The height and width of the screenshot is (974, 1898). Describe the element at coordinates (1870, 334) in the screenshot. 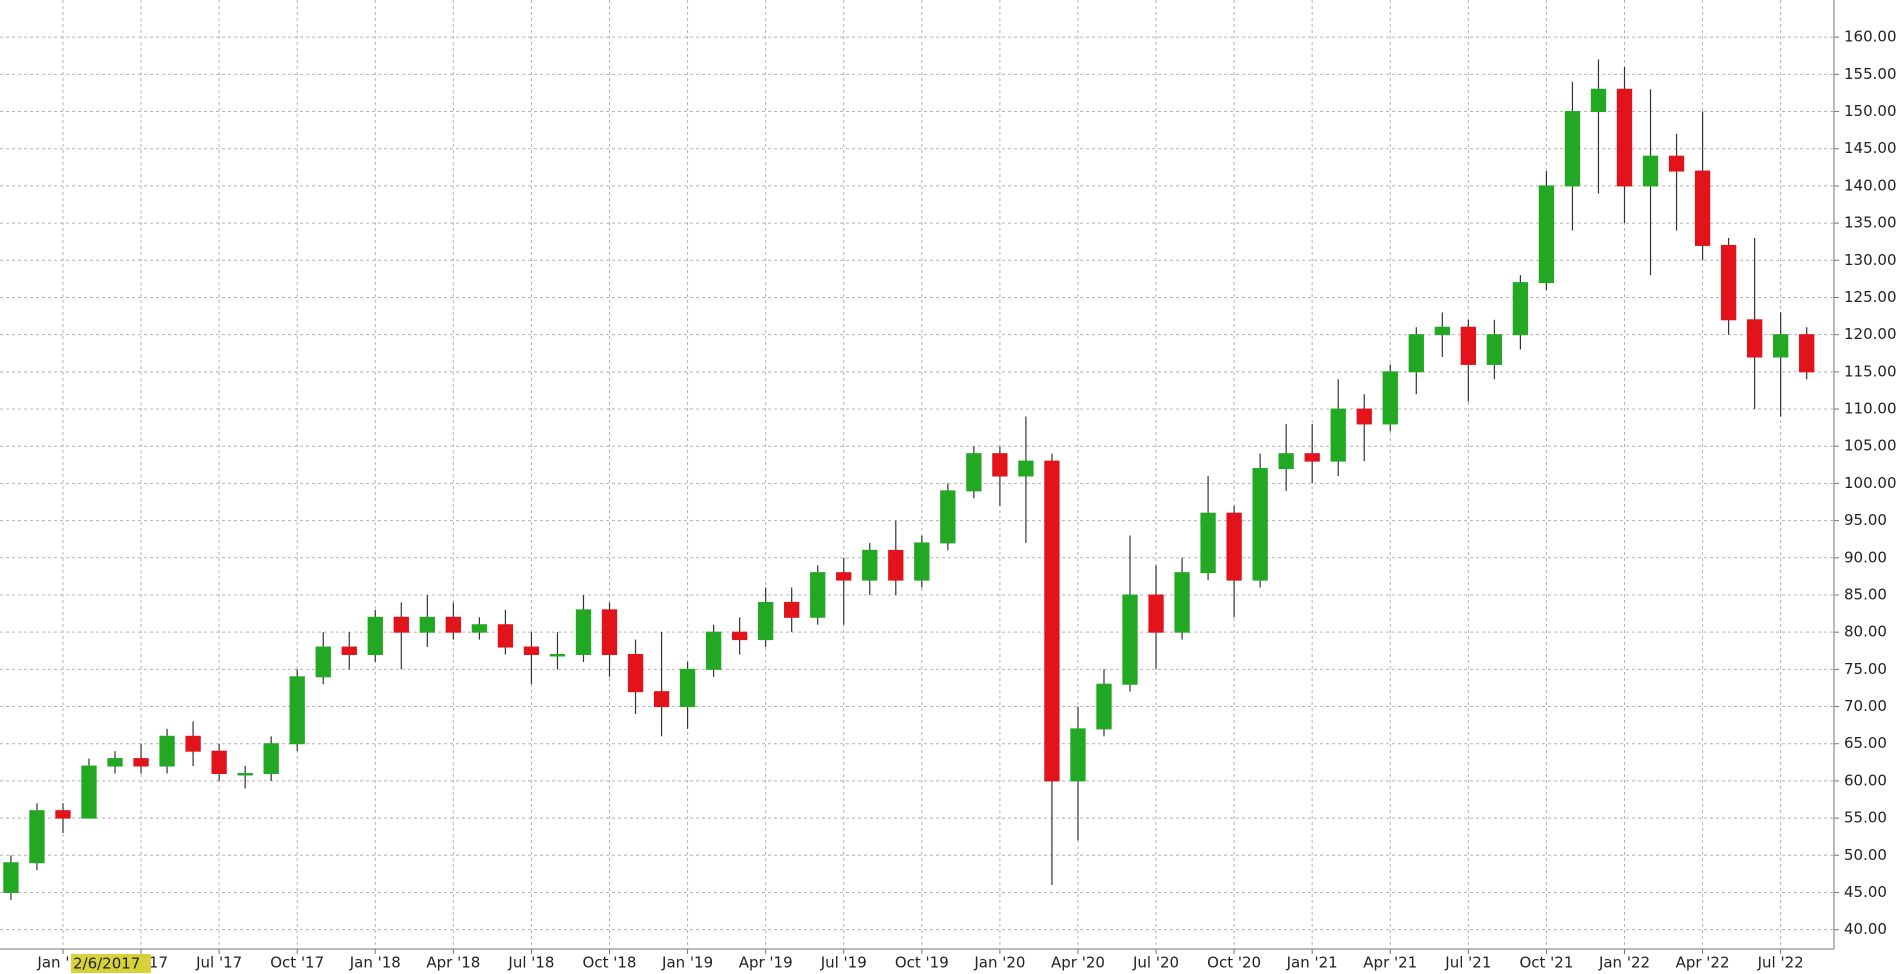

I see `y-tick-label: 120.00` at that location.